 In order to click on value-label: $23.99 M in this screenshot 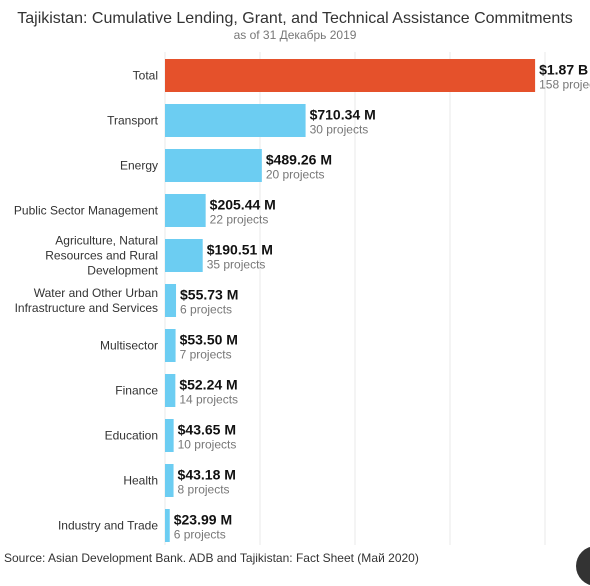, I will do `click(203, 520)`.